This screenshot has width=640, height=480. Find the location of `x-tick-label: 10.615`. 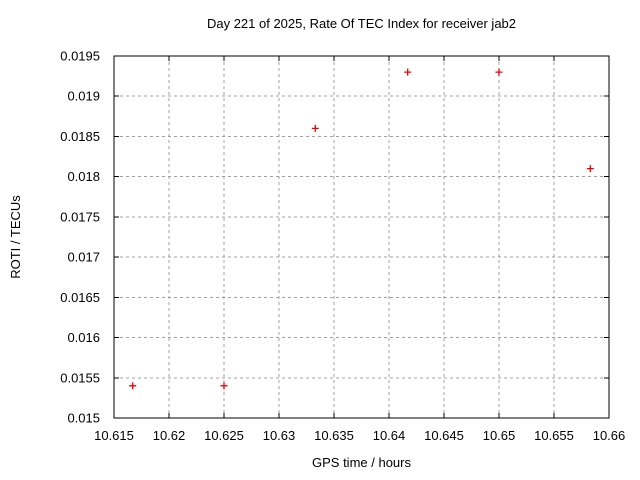

x-tick-label: 10.615 is located at coordinates (114, 435).